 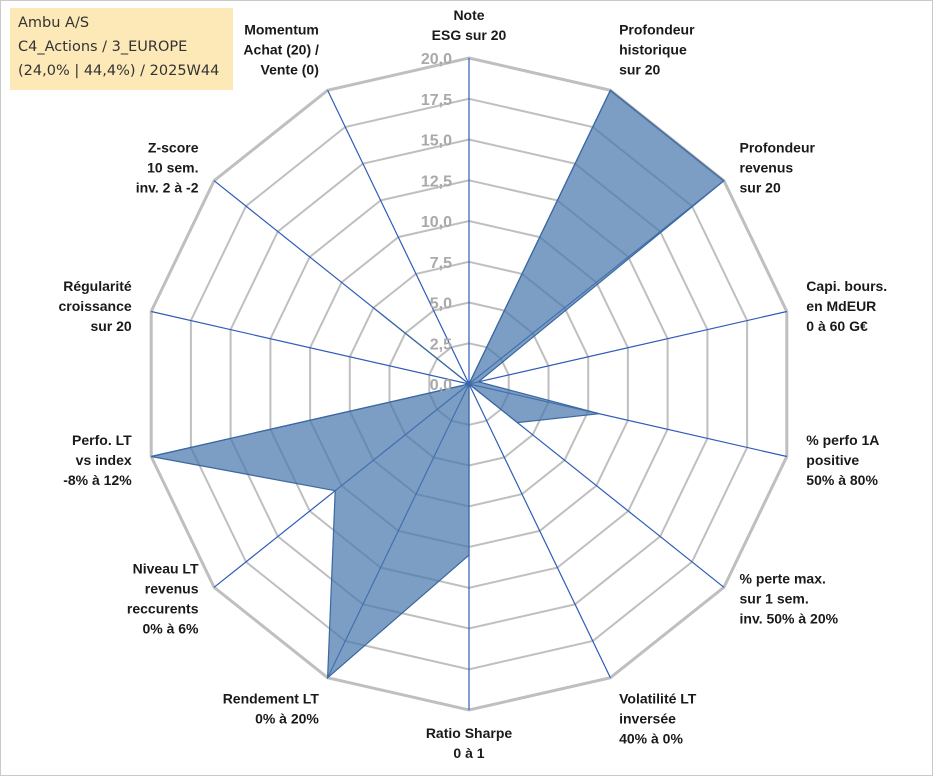 I want to click on axis-label-line: Z-score, so click(x=173, y=147).